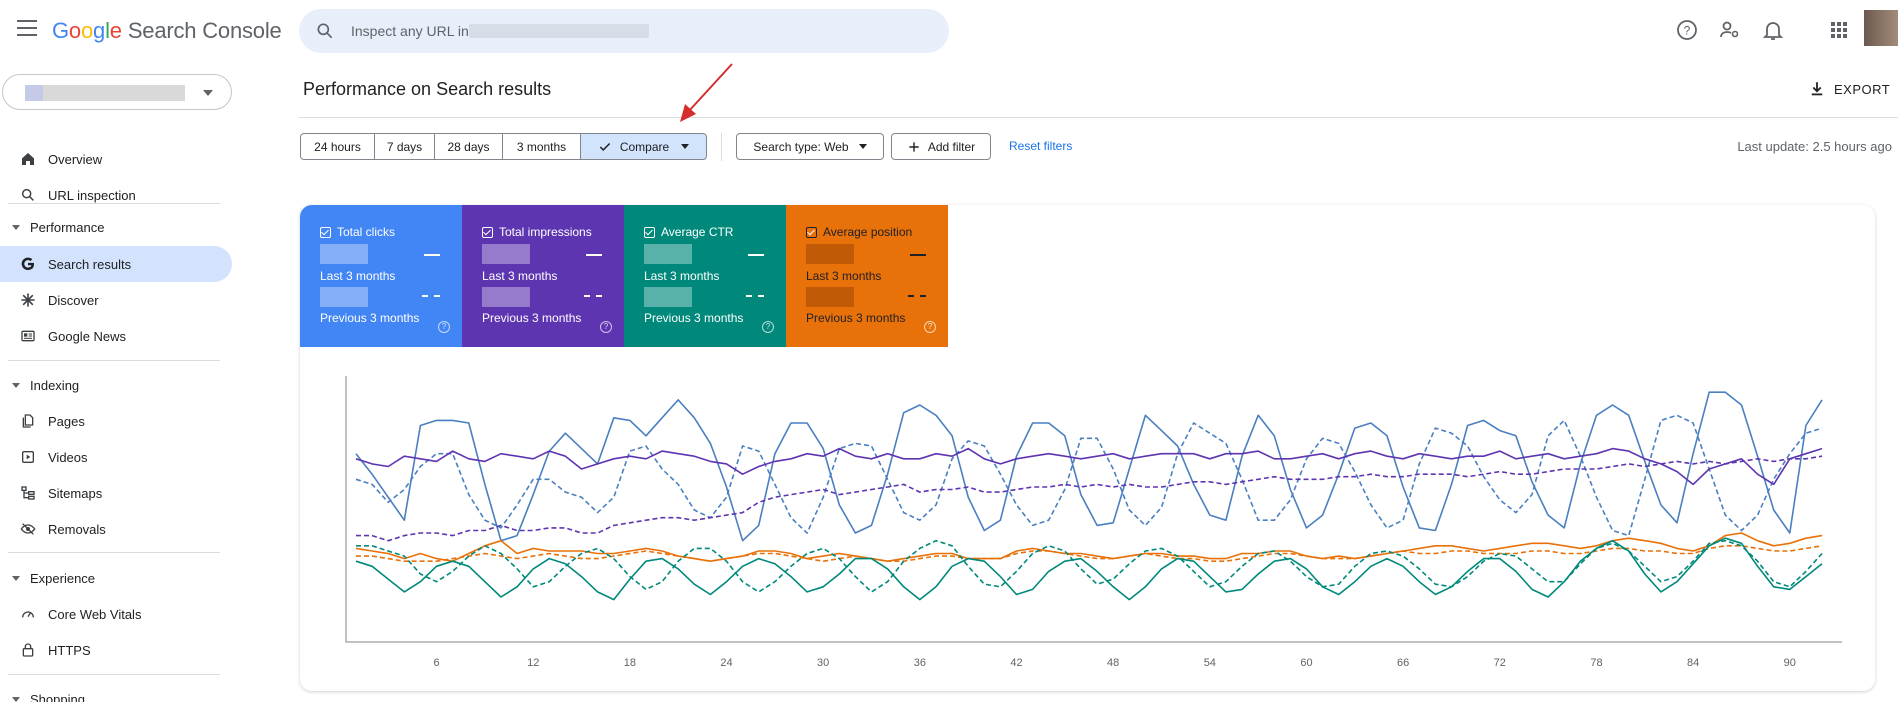 The image size is (1898, 702). I want to click on add-filter-button: Add filter, so click(941, 146).